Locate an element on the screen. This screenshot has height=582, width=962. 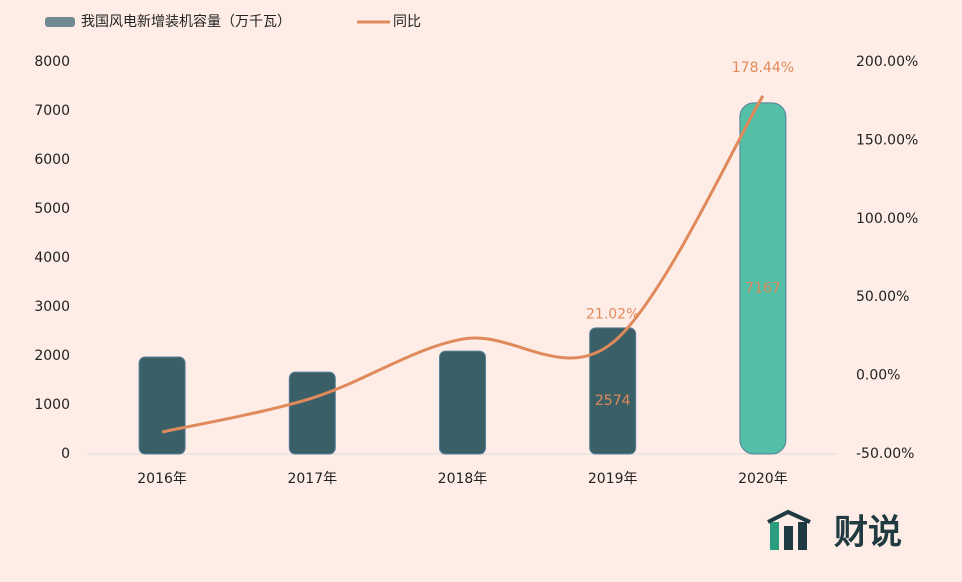
y-tick-label: 1000 is located at coordinates (52, 405).